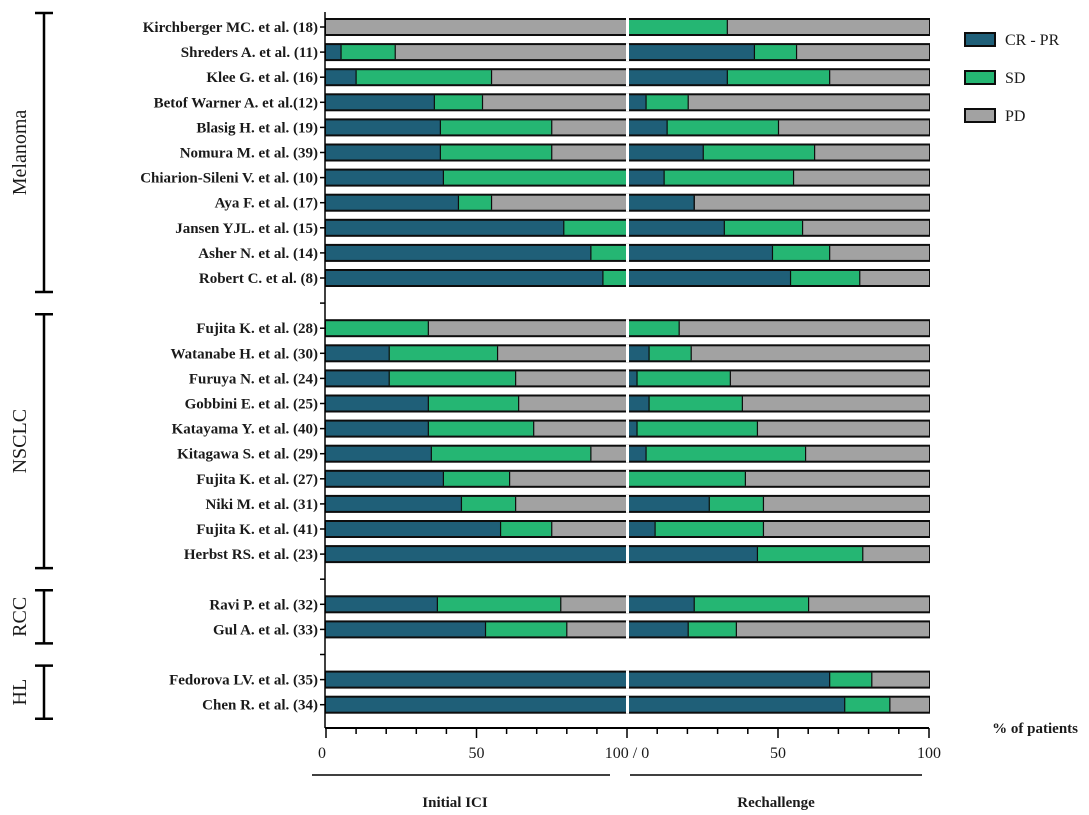  Describe the element at coordinates (553, 453) in the screenshot. I see `study-row: Kitagawa S. et al. (29)` at that location.